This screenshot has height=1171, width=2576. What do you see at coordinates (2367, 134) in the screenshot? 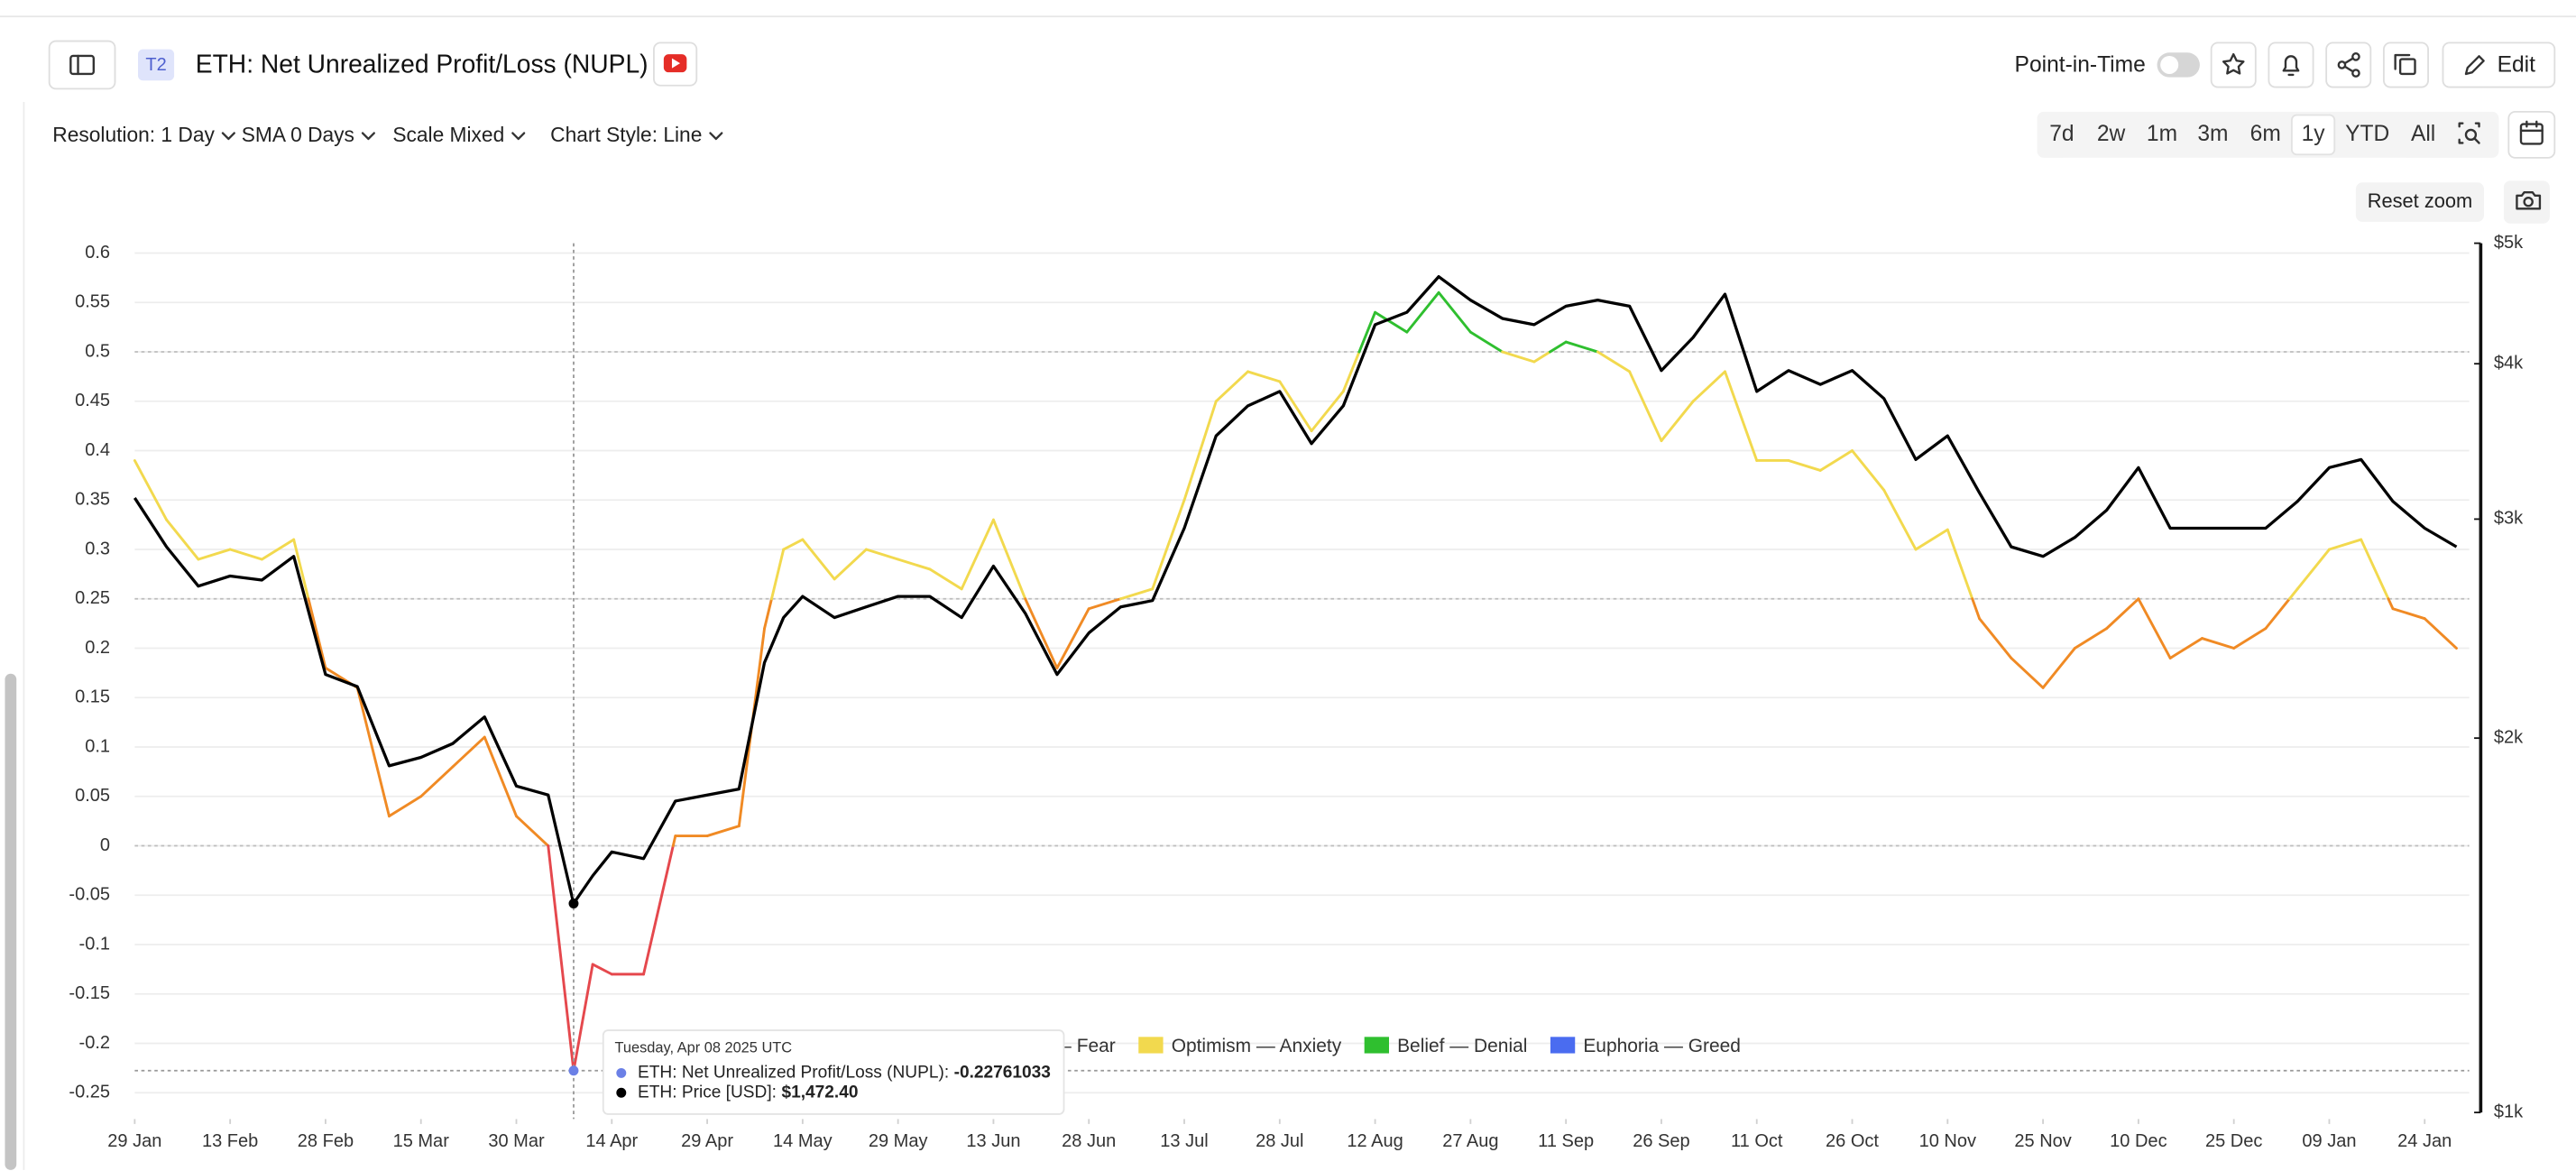
I see `range-button: YTD` at bounding box center [2367, 134].